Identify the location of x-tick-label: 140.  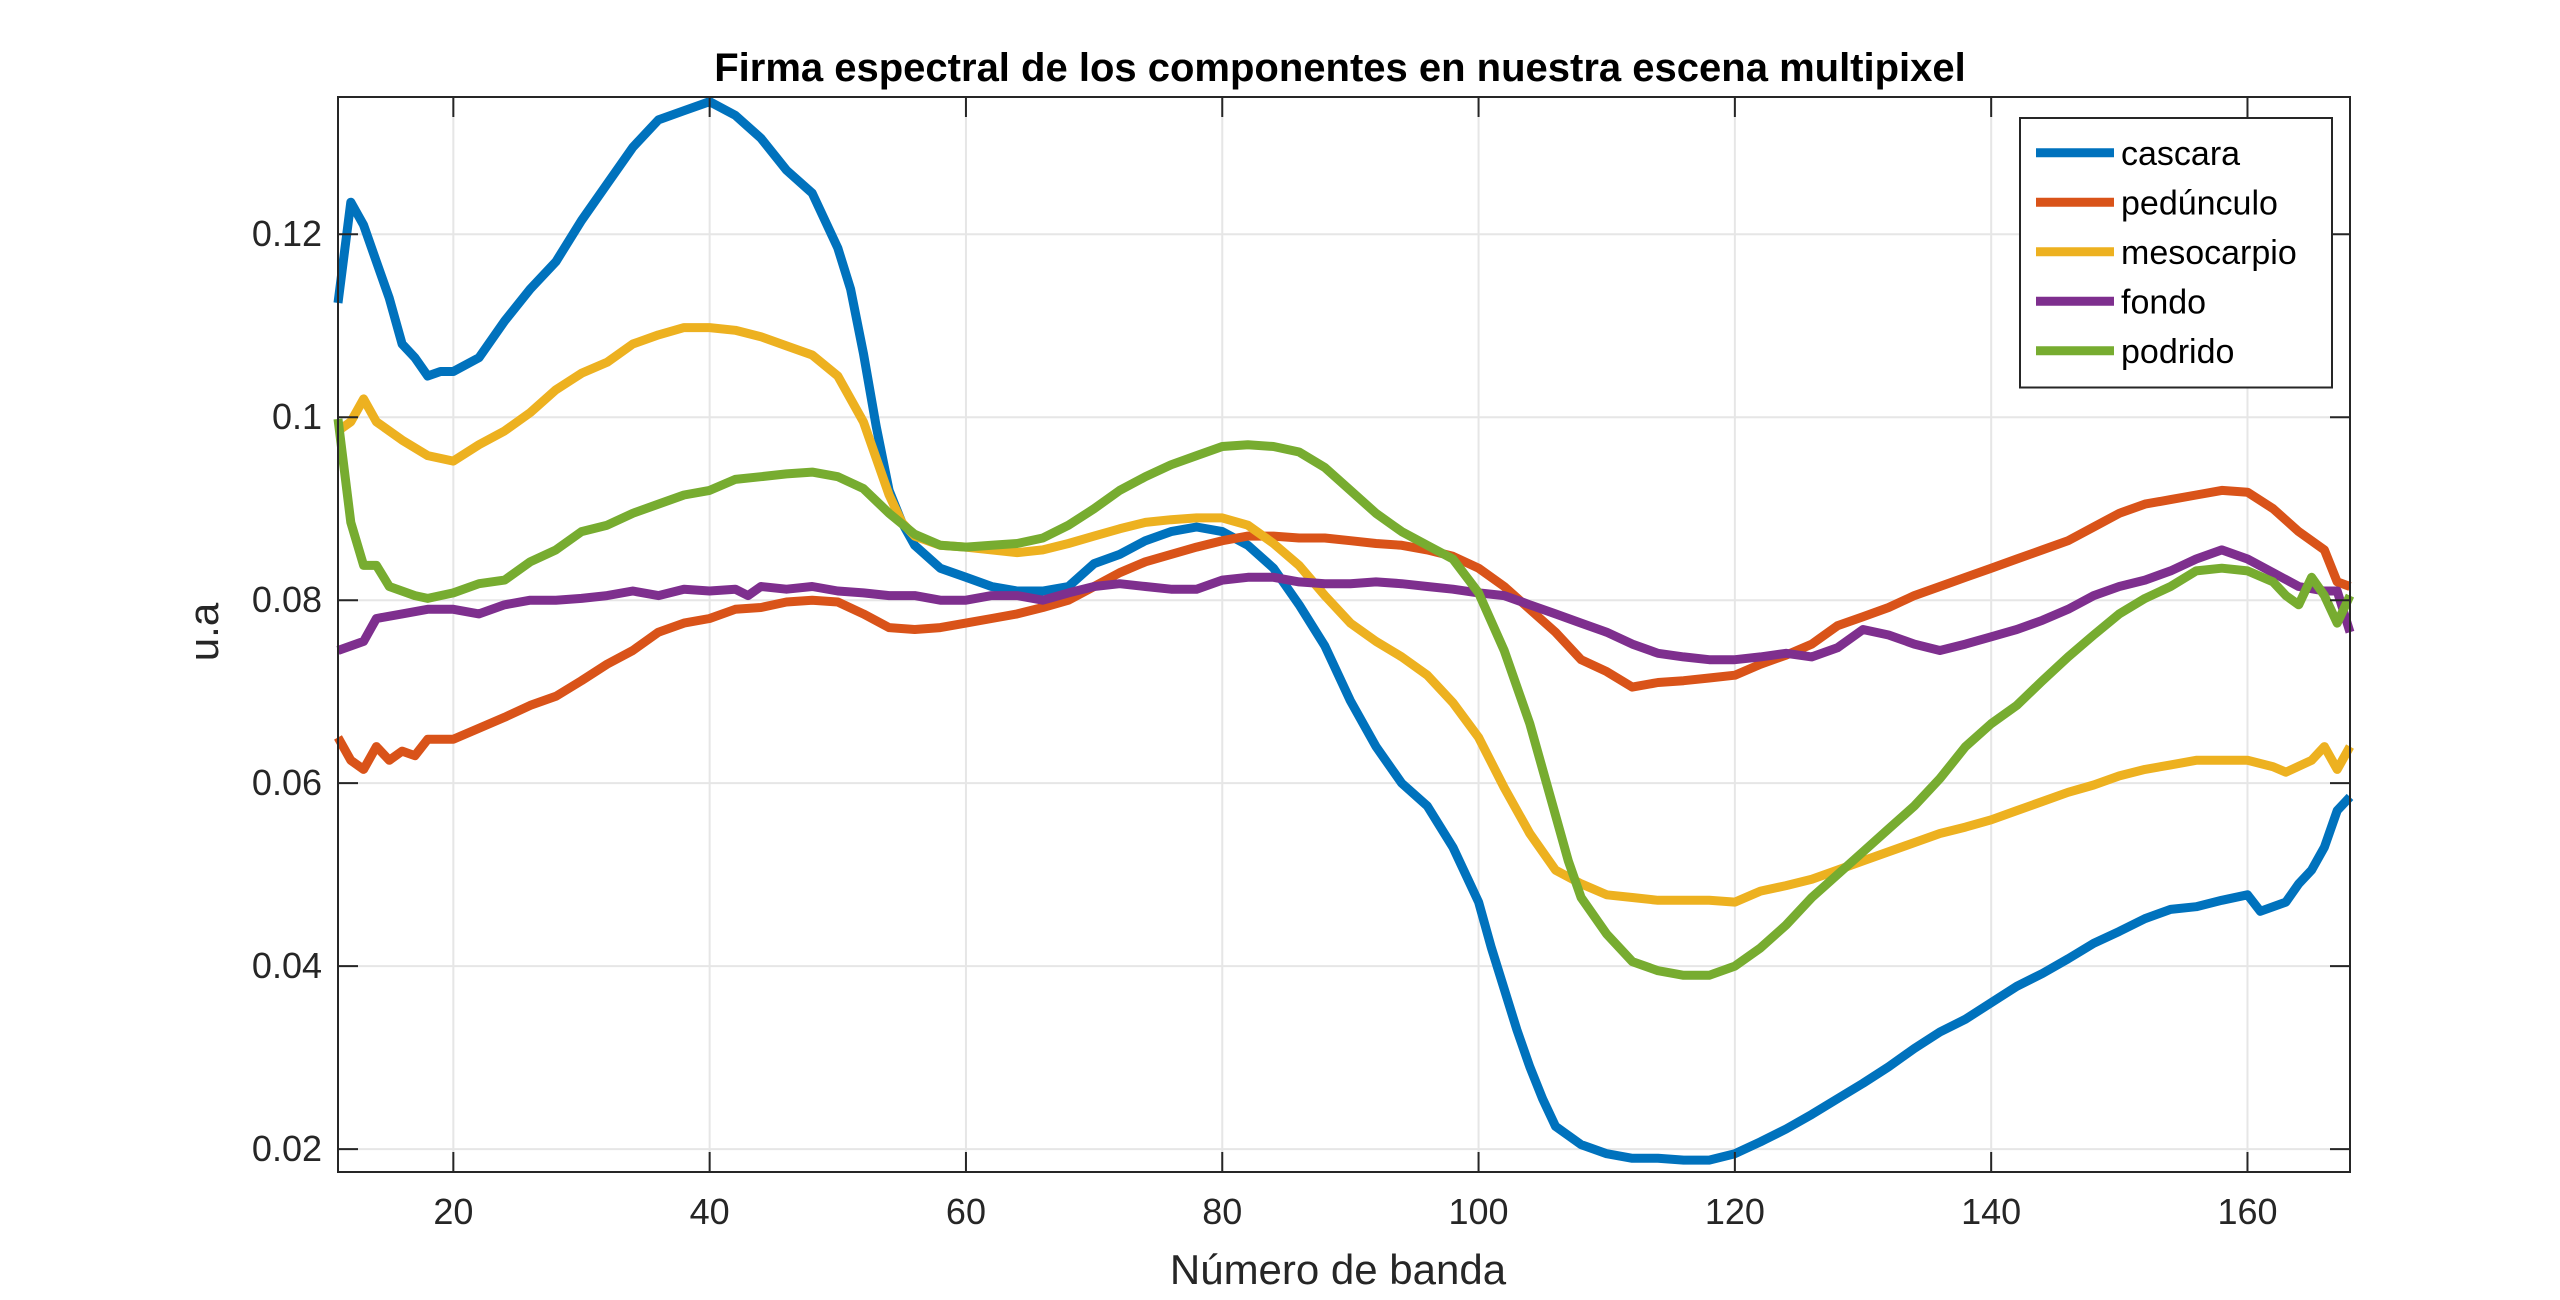
(1991, 1211).